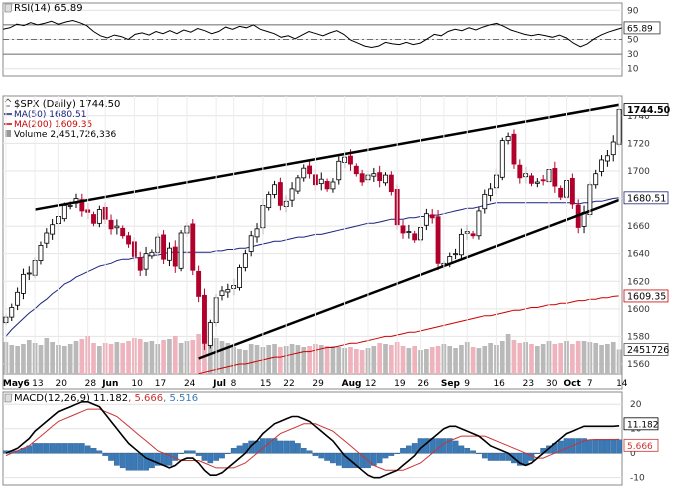 The width and height of the screenshot is (674, 492). Describe the element at coordinates (91, 384) in the screenshot. I see `date-label: 28` at that location.